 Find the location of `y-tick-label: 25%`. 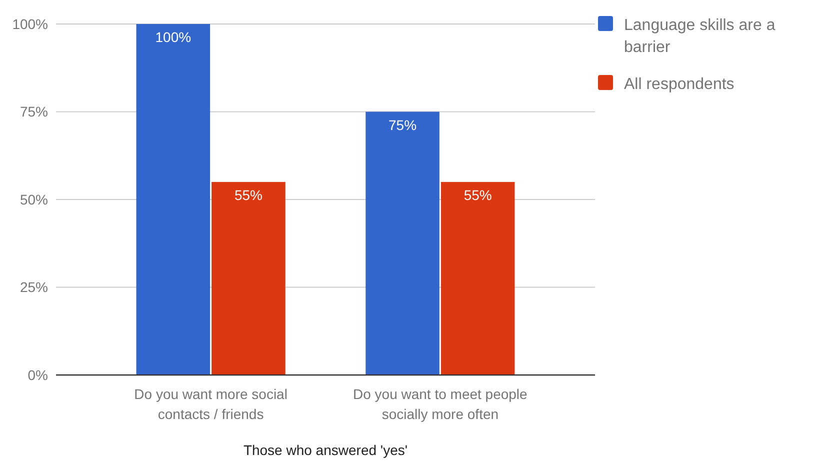

y-tick-label: 25% is located at coordinates (34, 287).